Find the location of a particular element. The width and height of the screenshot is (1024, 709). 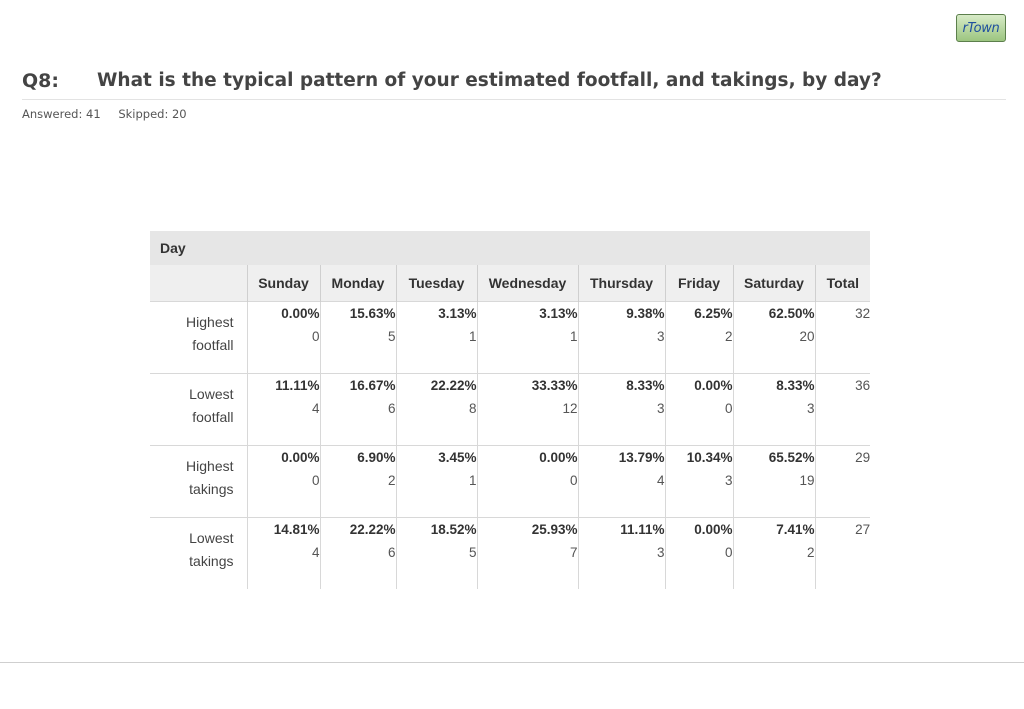

column-header: Monday is located at coordinates (357, 283).